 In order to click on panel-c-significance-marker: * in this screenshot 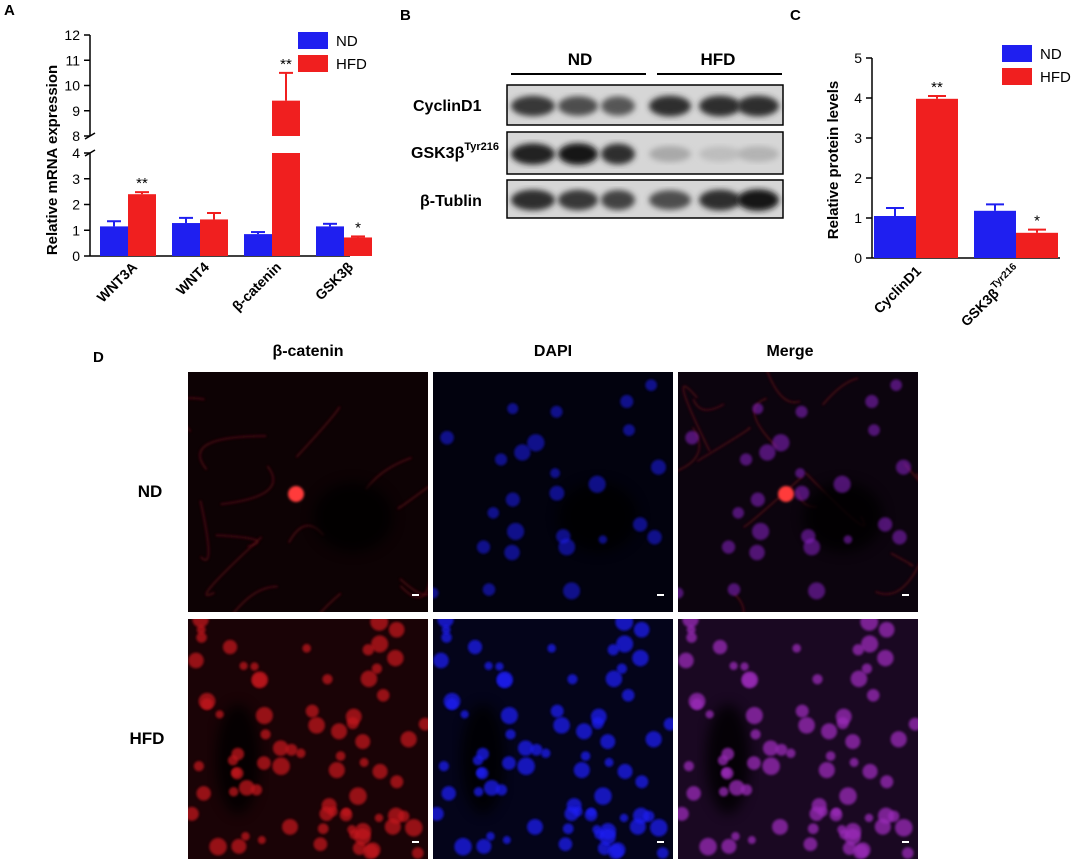, I will do `click(1037, 221)`.